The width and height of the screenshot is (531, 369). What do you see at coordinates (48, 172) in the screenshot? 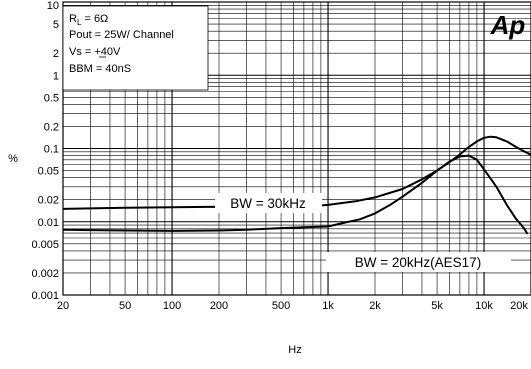
I see `y-tick-label: 0.05` at bounding box center [48, 172].